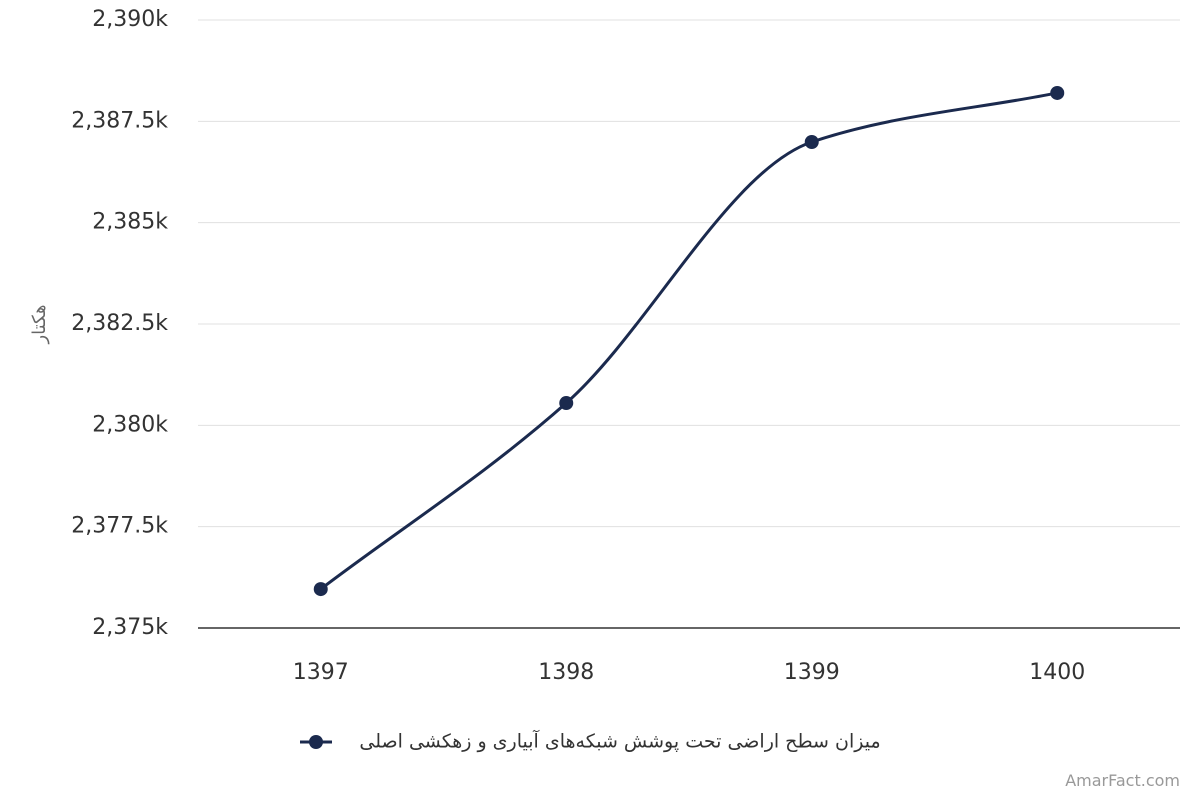  What do you see at coordinates (566, 672) in the screenshot?
I see `x-tick-label: 1398` at bounding box center [566, 672].